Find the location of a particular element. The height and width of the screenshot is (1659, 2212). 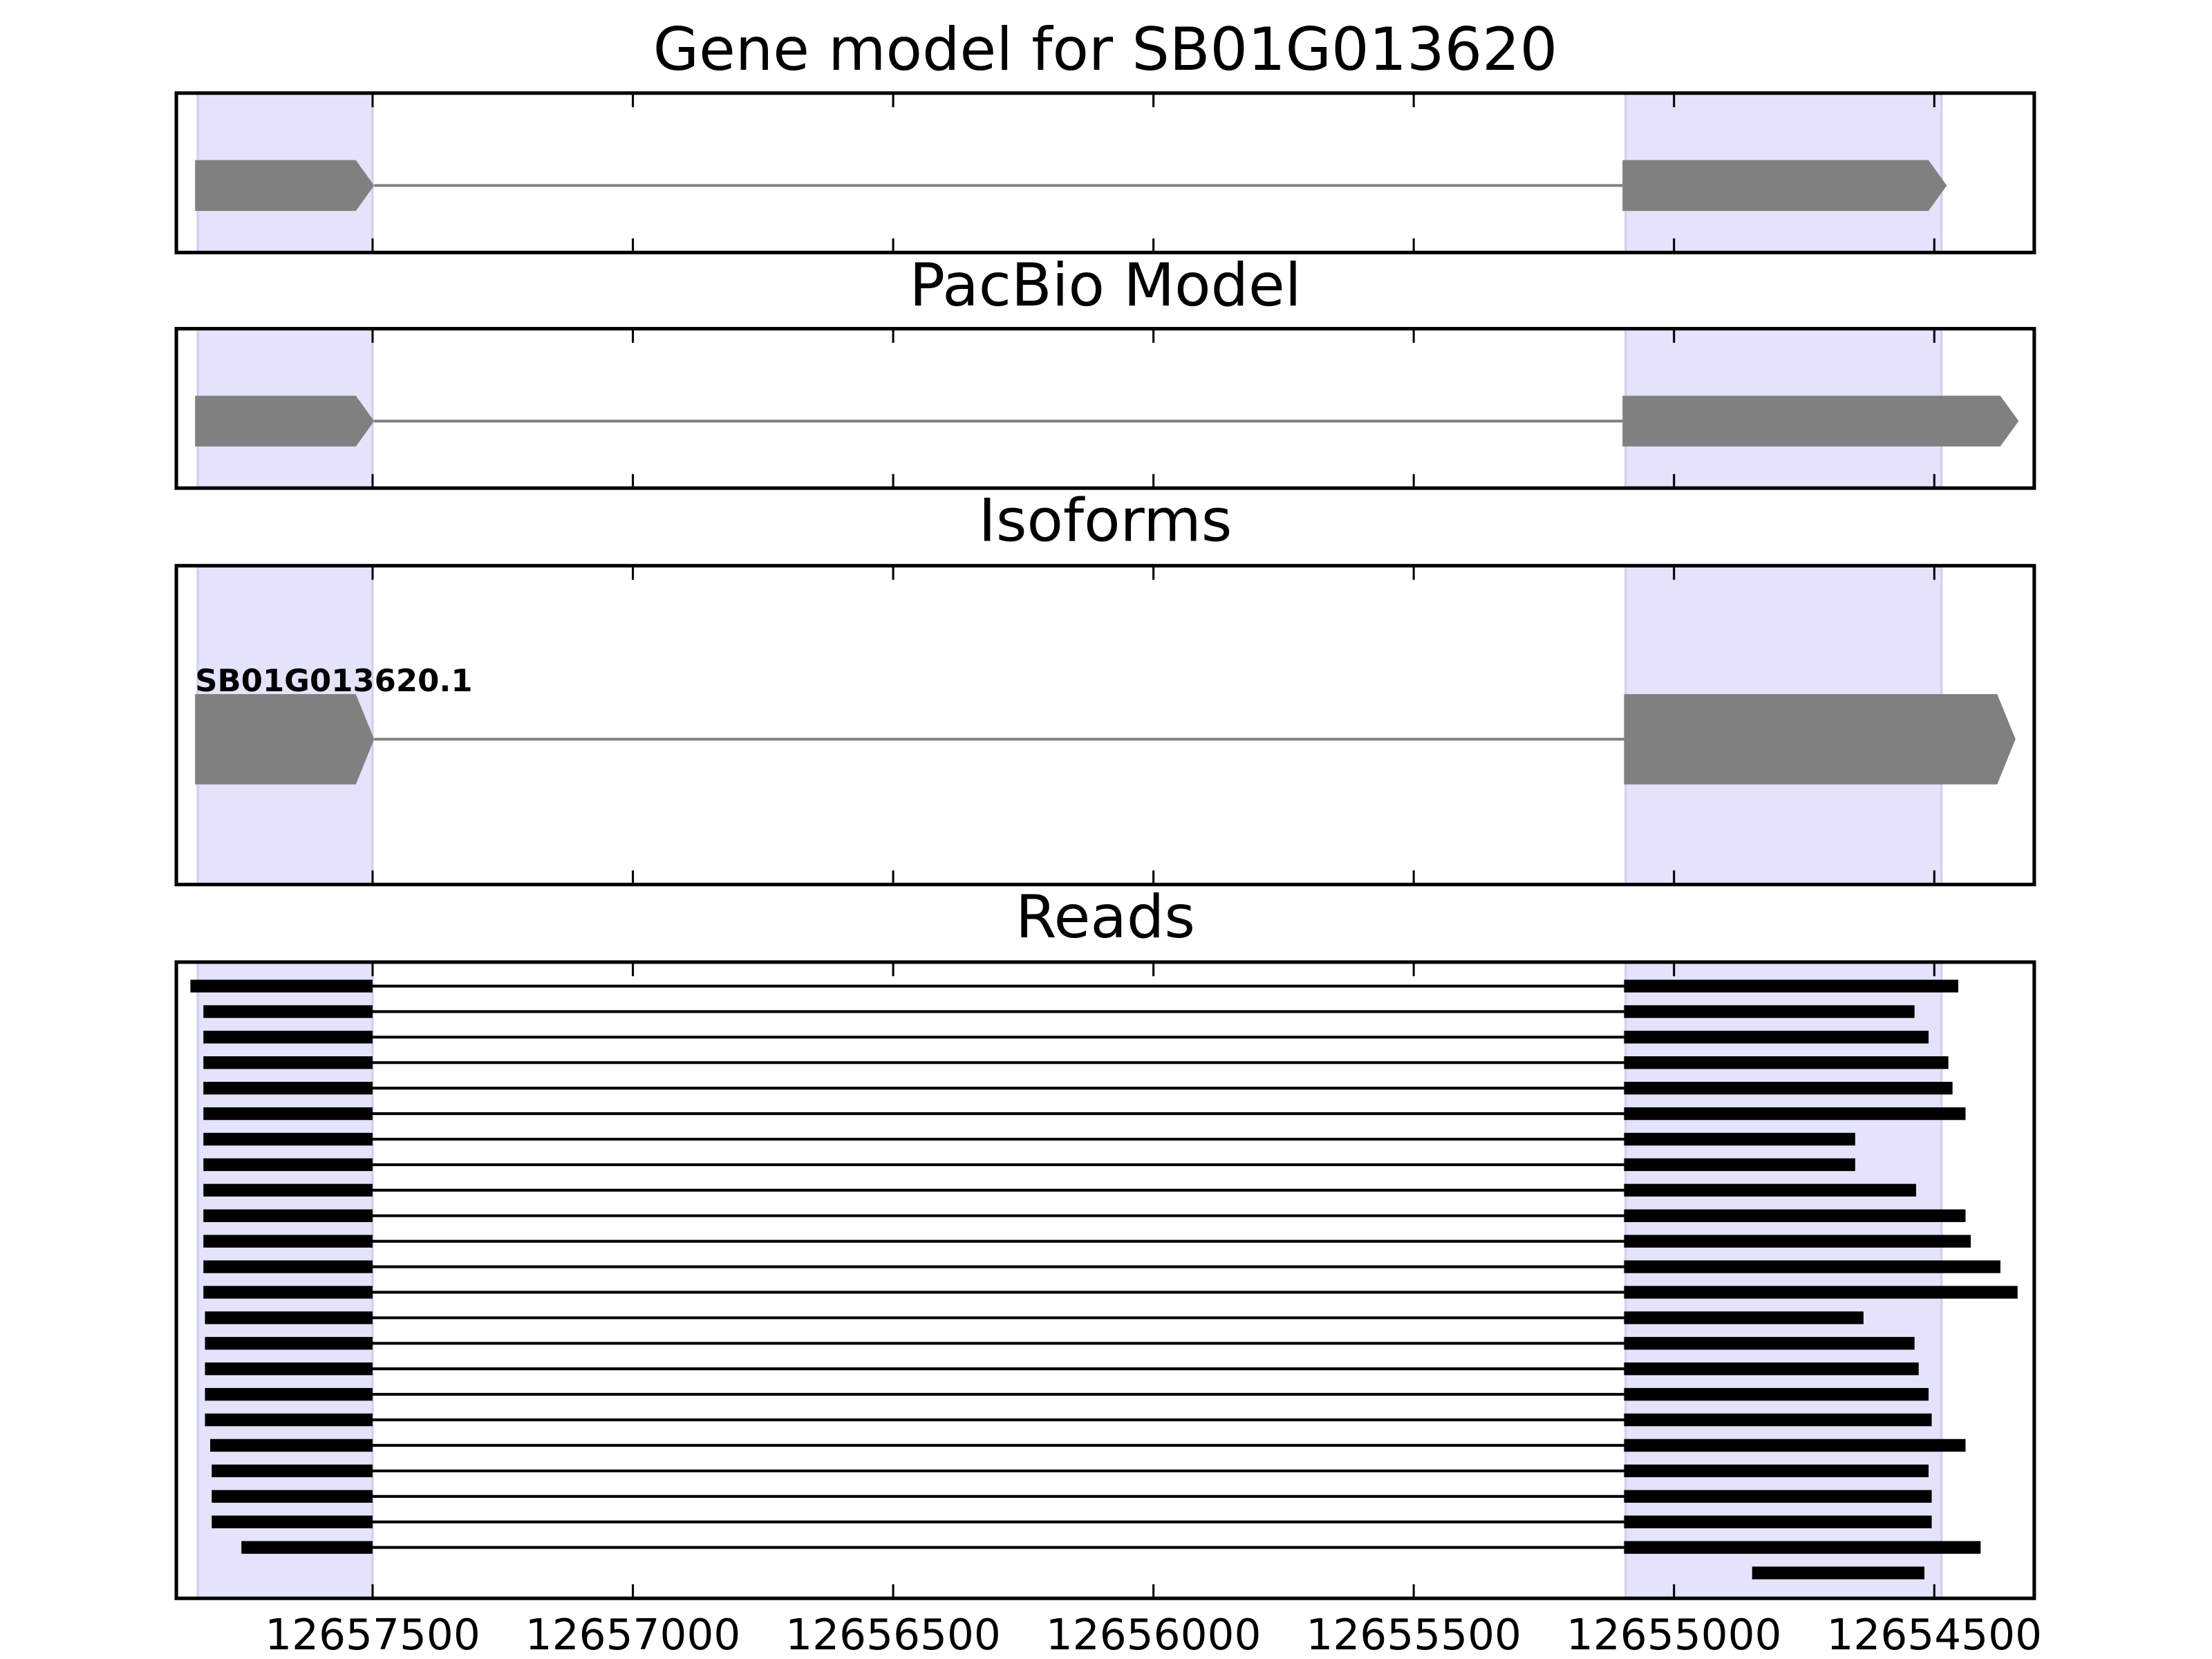

x-tick-label: 12655000 is located at coordinates (1674, 1635).